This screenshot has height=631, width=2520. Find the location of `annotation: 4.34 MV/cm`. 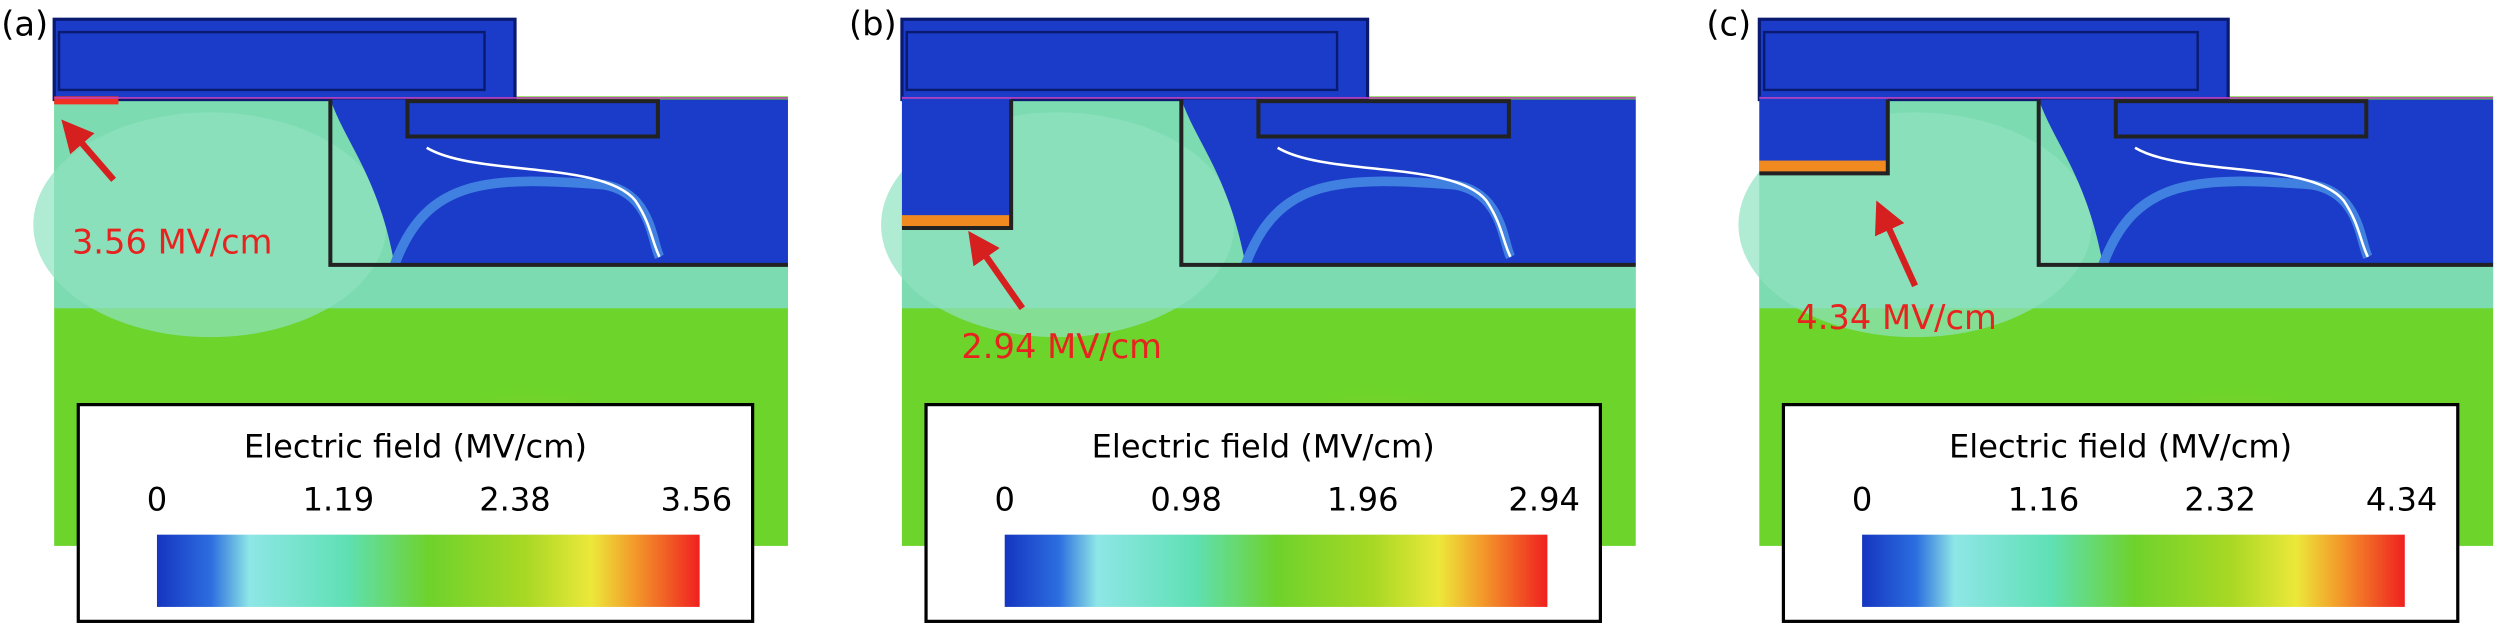

annotation: 4.34 MV/cm is located at coordinates (1896, 317).